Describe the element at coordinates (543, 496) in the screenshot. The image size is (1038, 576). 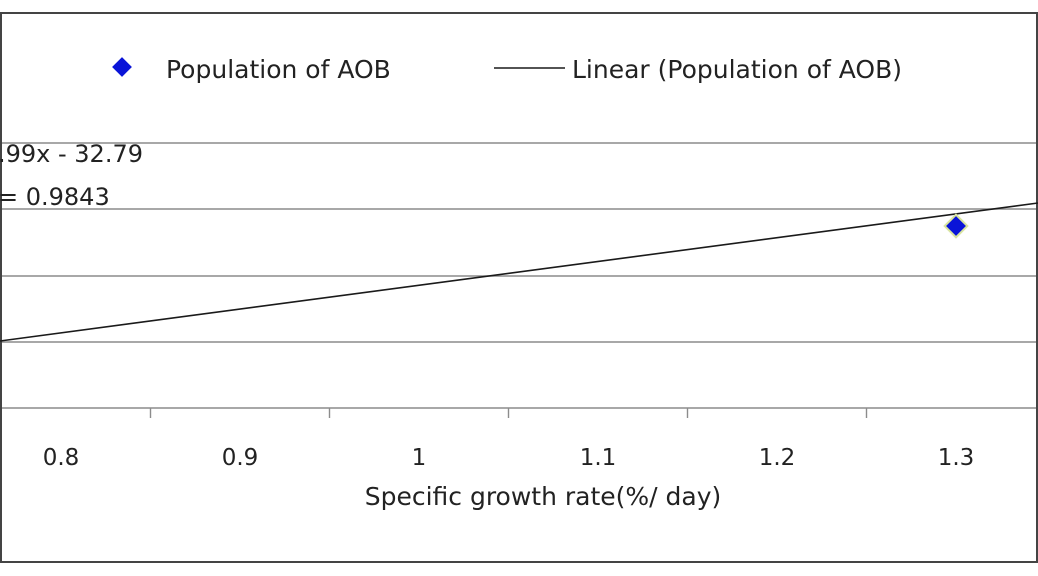
I see `x-axis-title: Specific growth rate(%/ day)` at that location.